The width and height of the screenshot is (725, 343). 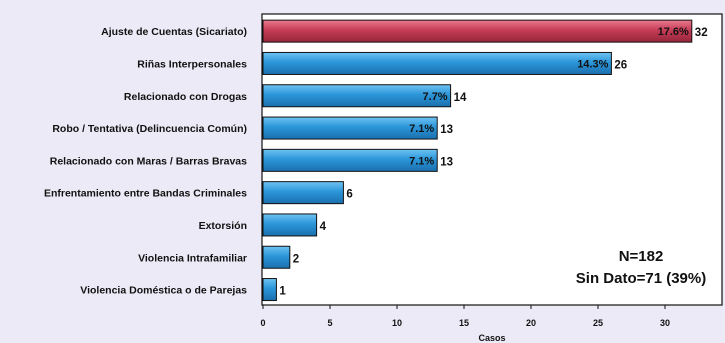 What do you see at coordinates (296, 259) in the screenshot?
I see `value-label: 2` at bounding box center [296, 259].